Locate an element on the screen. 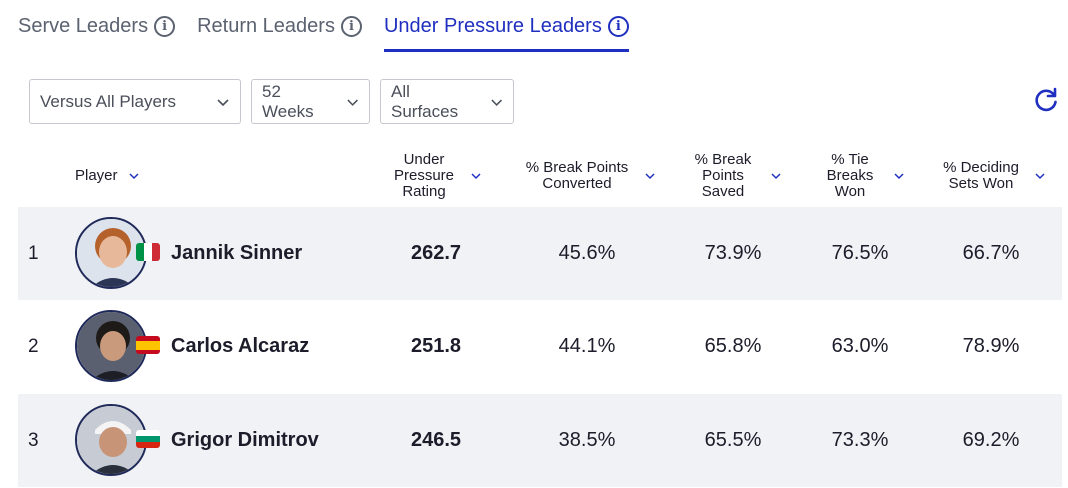 The height and width of the screenshot is (488, 1068). column-header-bp-saved: % Break Points Saved is located at coordinates (734, 176).